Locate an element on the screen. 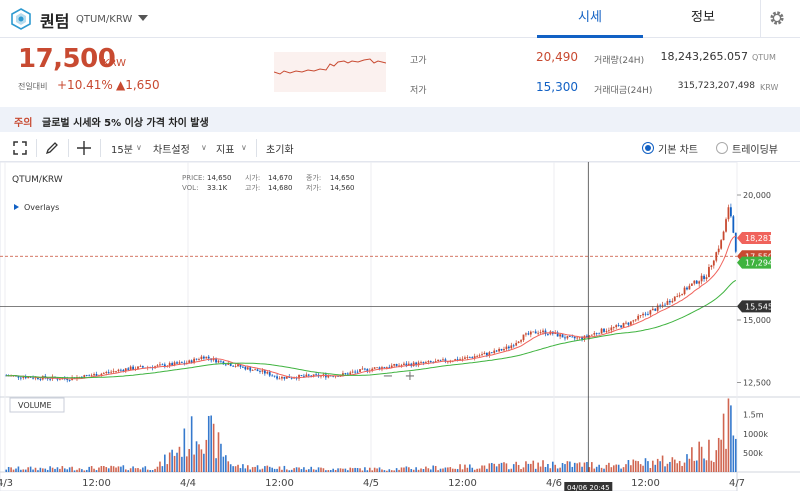 Image resolution: width=800 pixels, height=491 pixels. indicators-button: 지표 is located at coordinates (225, 150).